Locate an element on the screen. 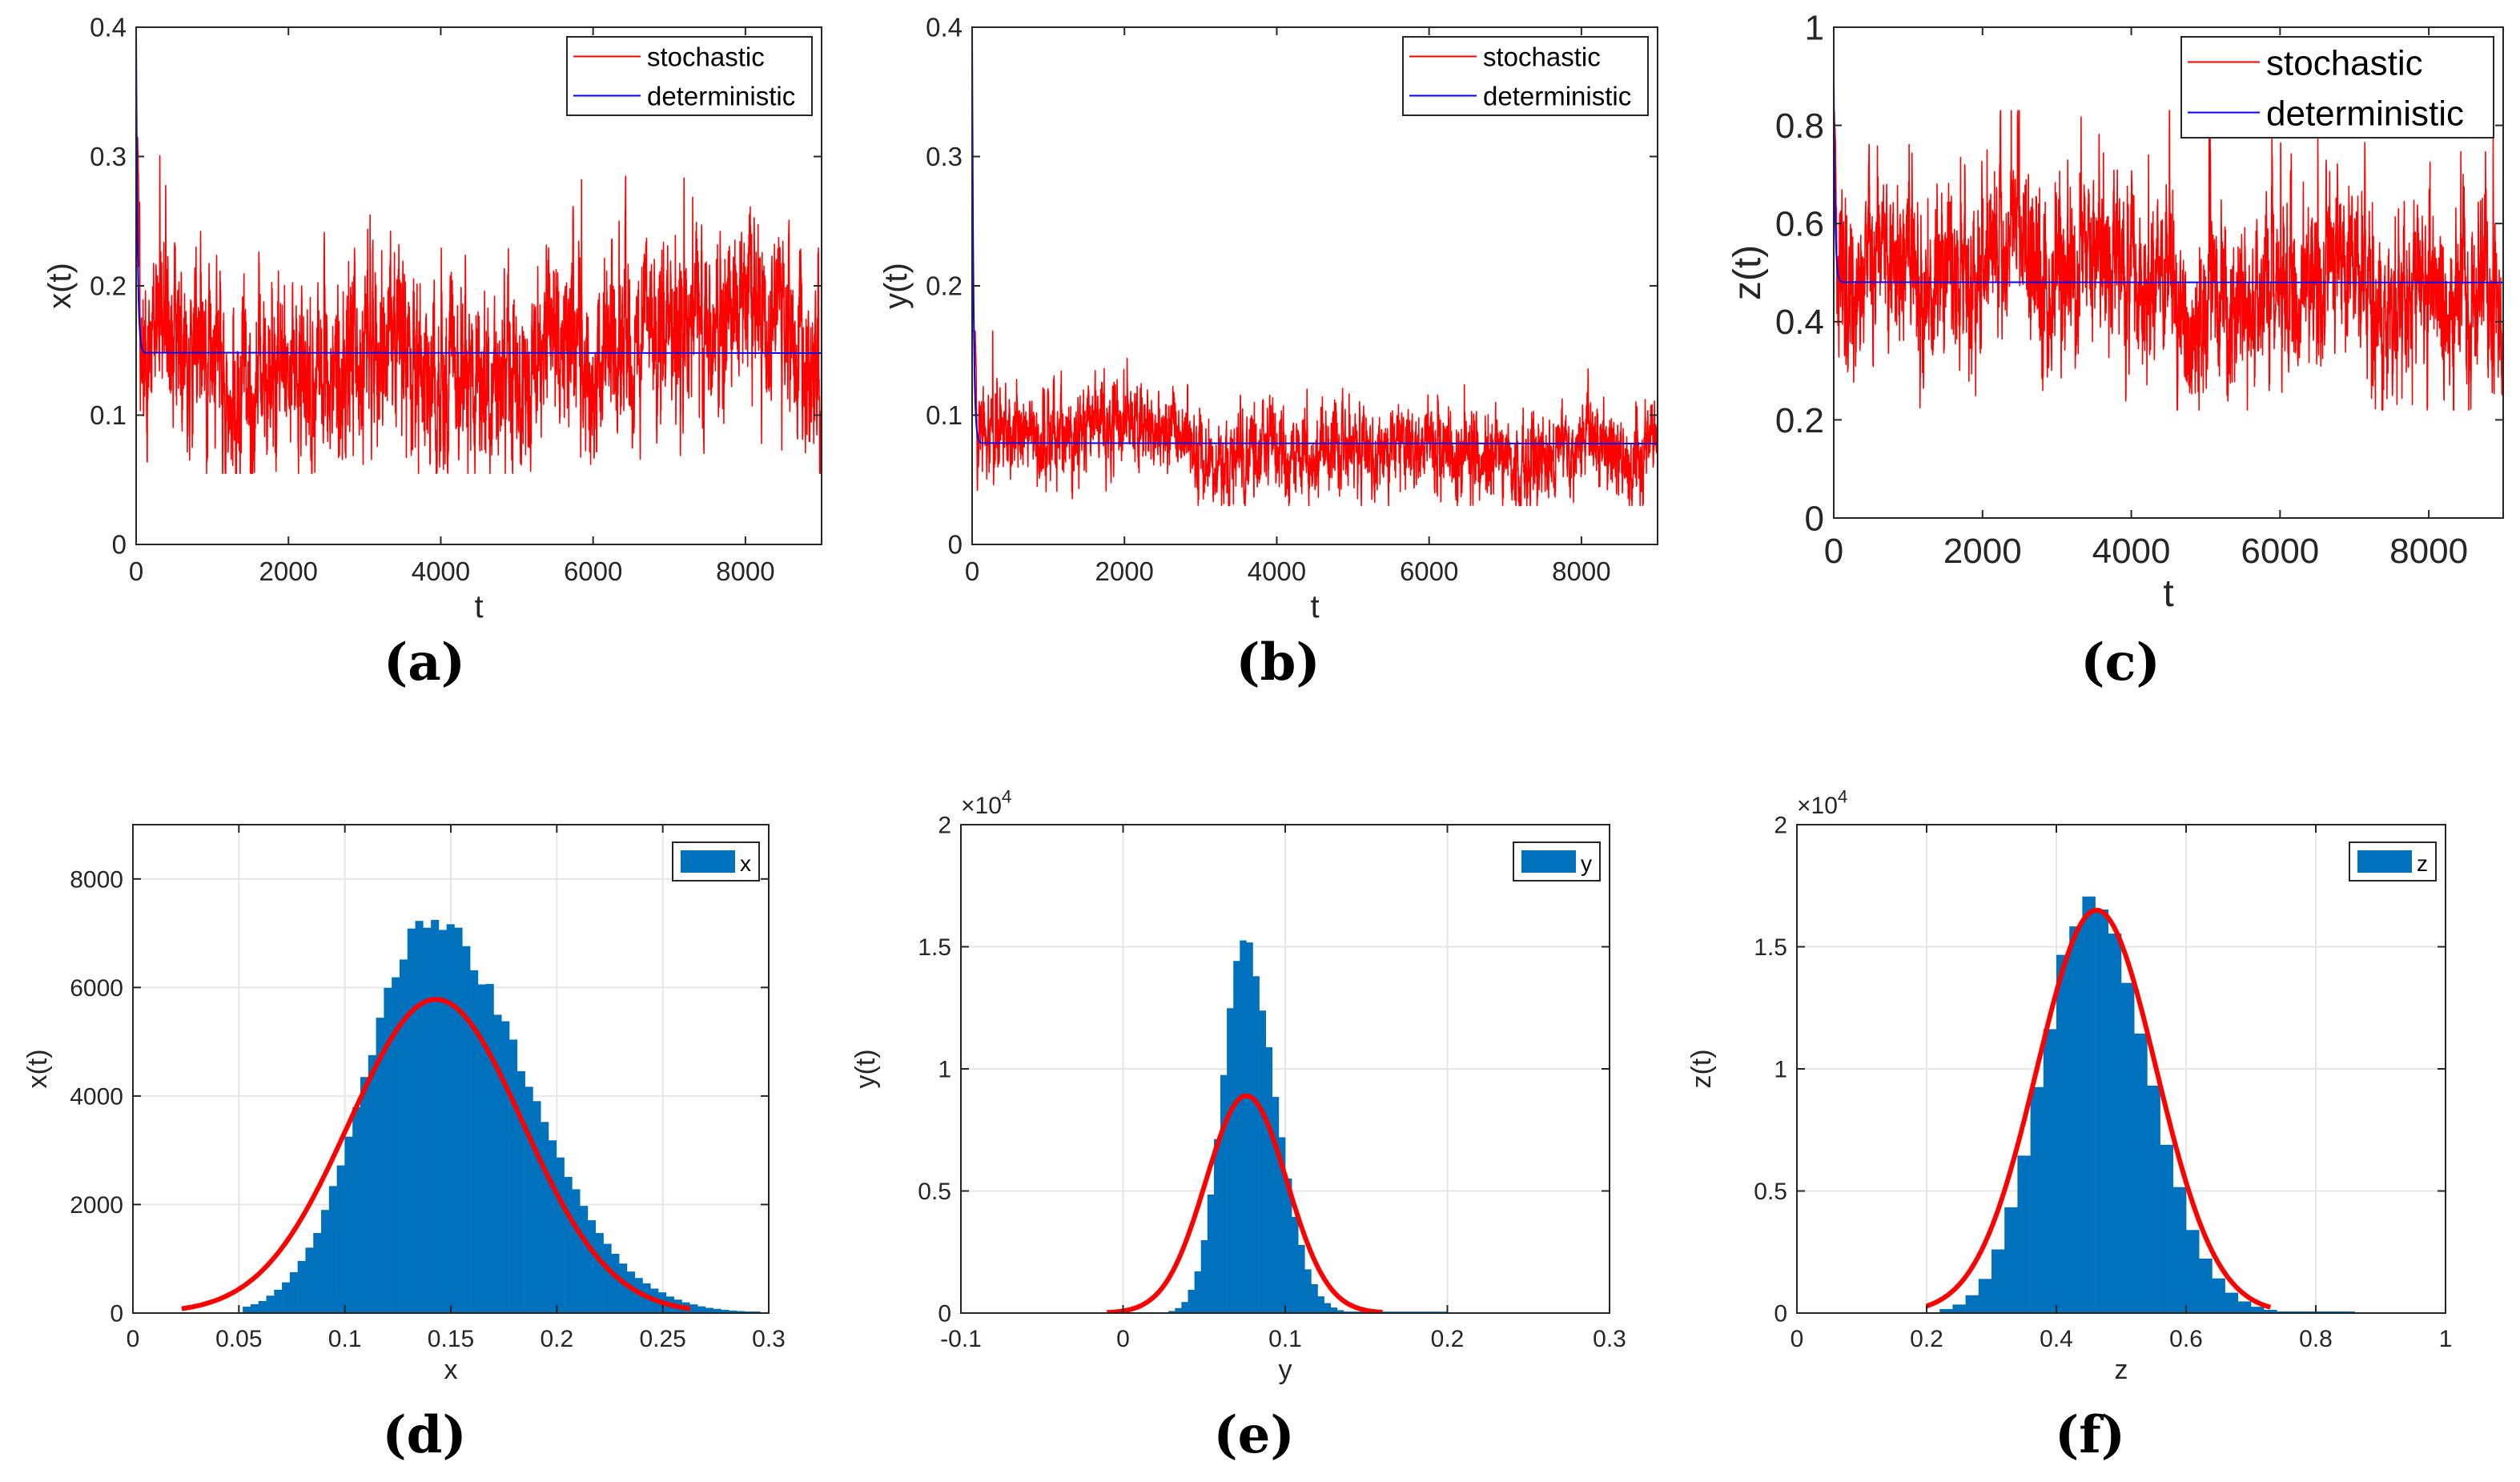  legend-box is located at coordinates (689, 76).